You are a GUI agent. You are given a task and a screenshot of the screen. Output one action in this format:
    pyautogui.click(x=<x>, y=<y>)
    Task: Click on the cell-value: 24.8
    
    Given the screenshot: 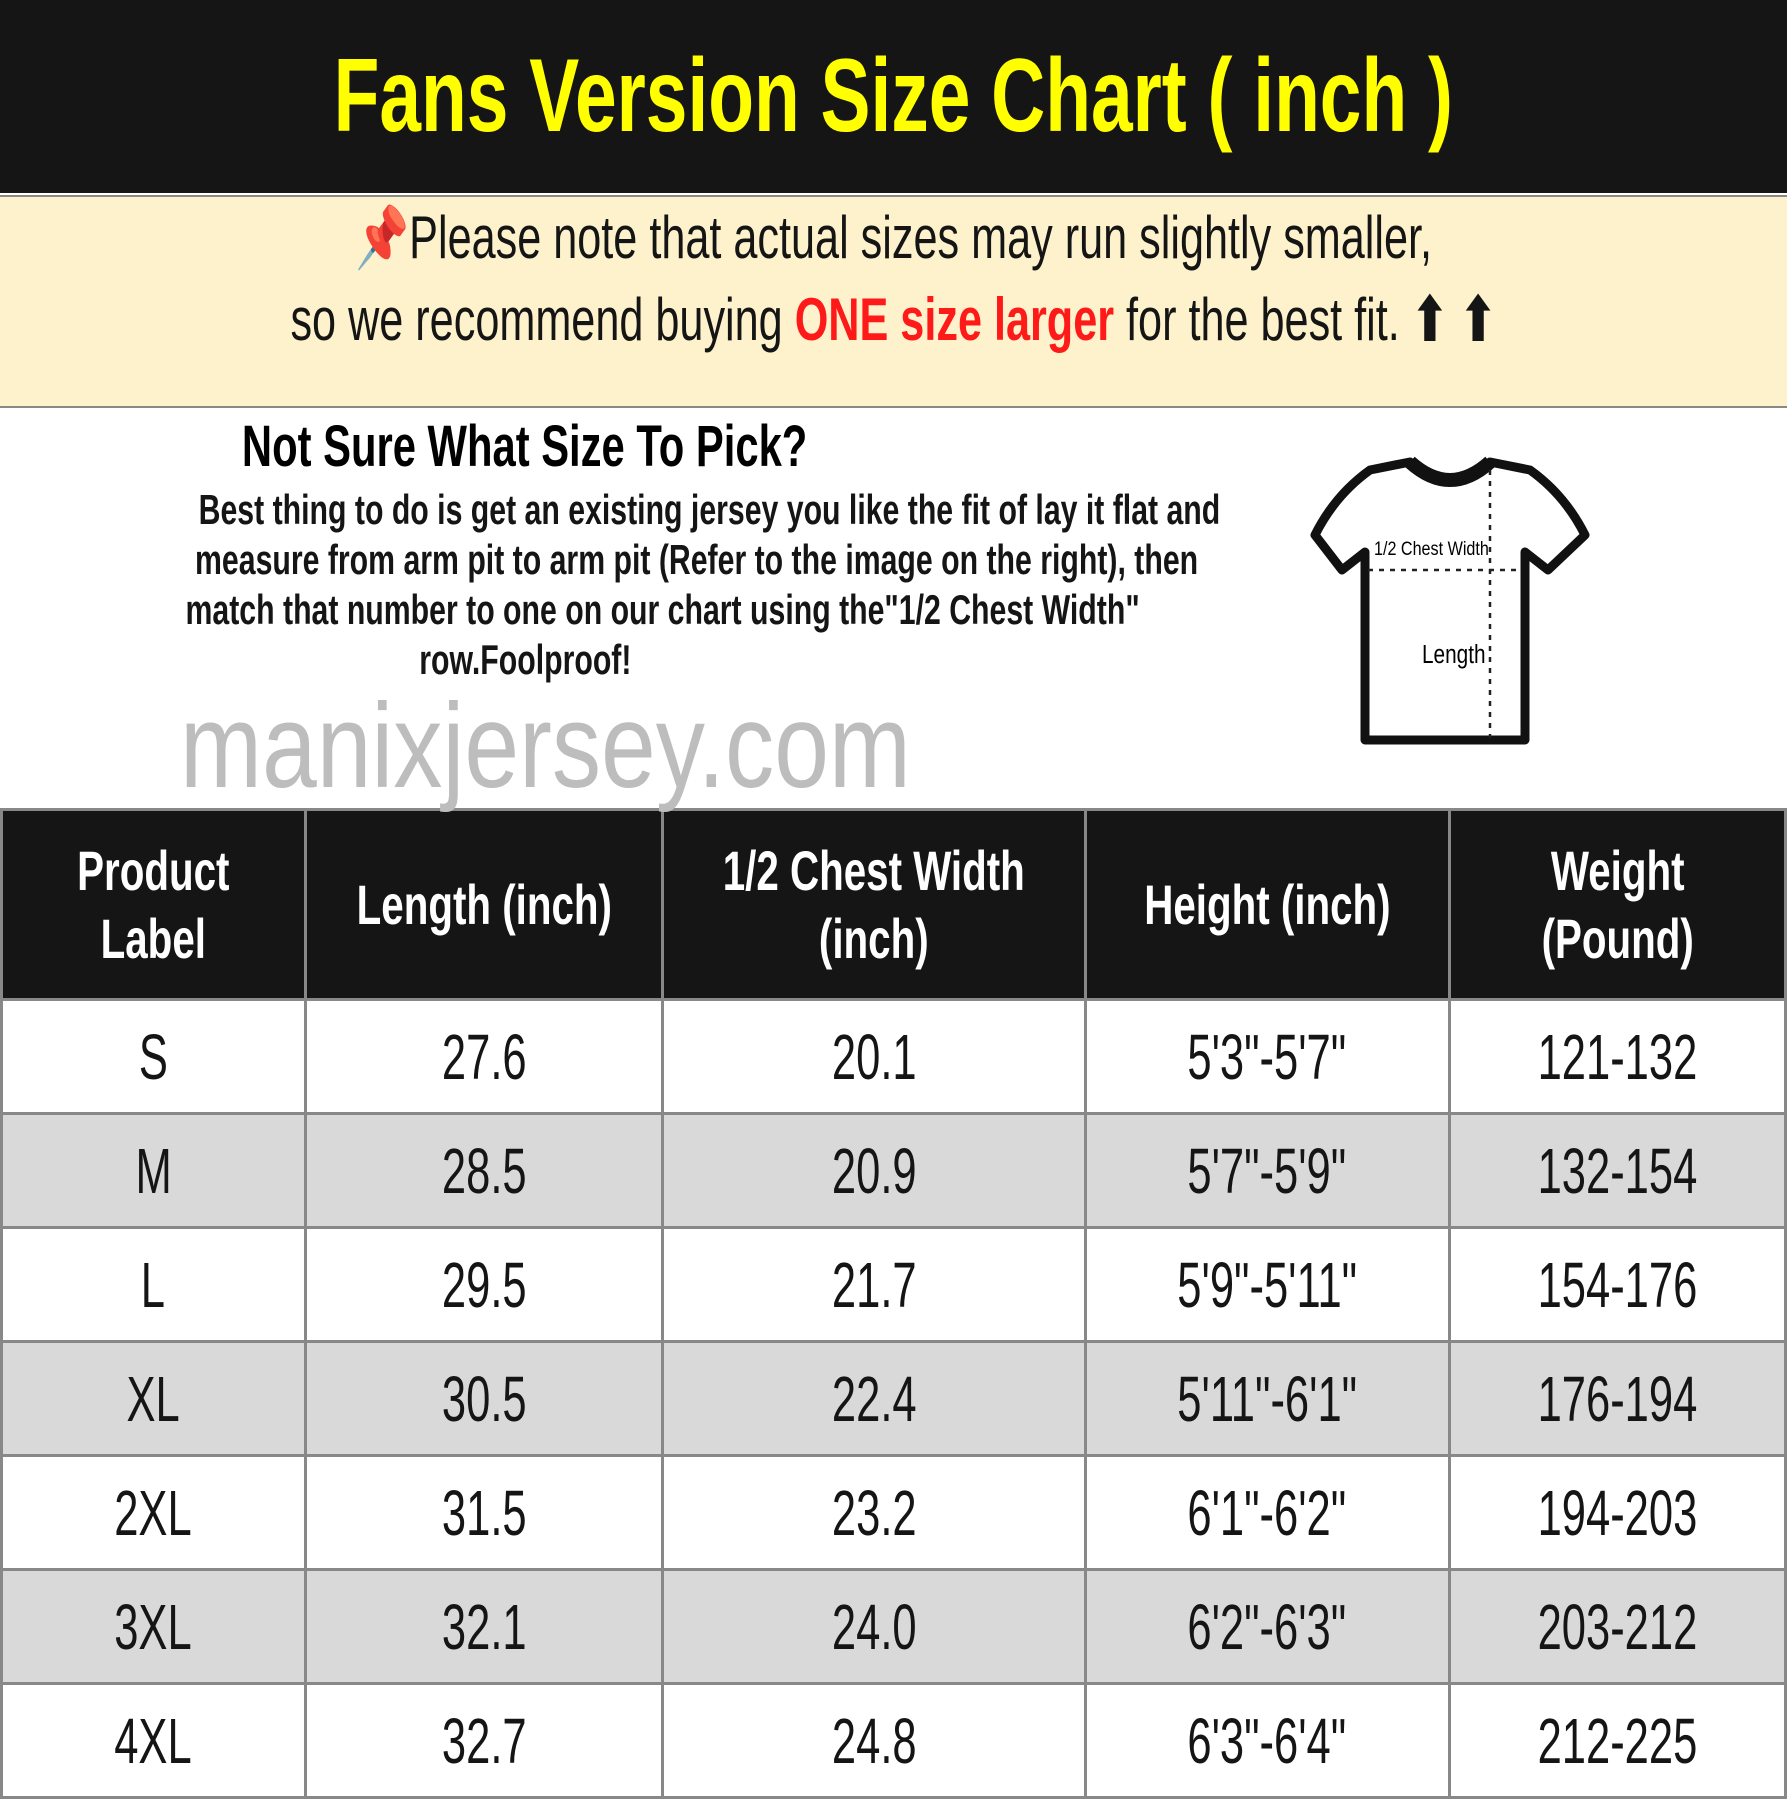 What is the action you would take?
    pyautogui.click(x=874, y=1740)
    